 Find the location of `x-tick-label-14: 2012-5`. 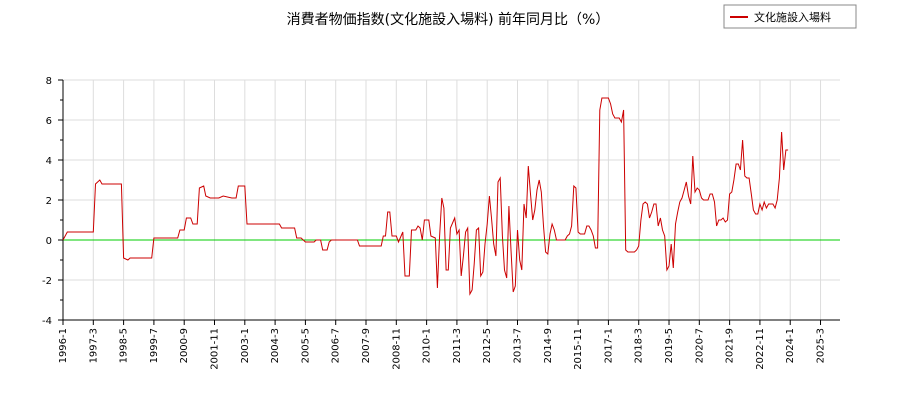

x-tick-label-14: 2012-5 is located at coordinates (487, 345).